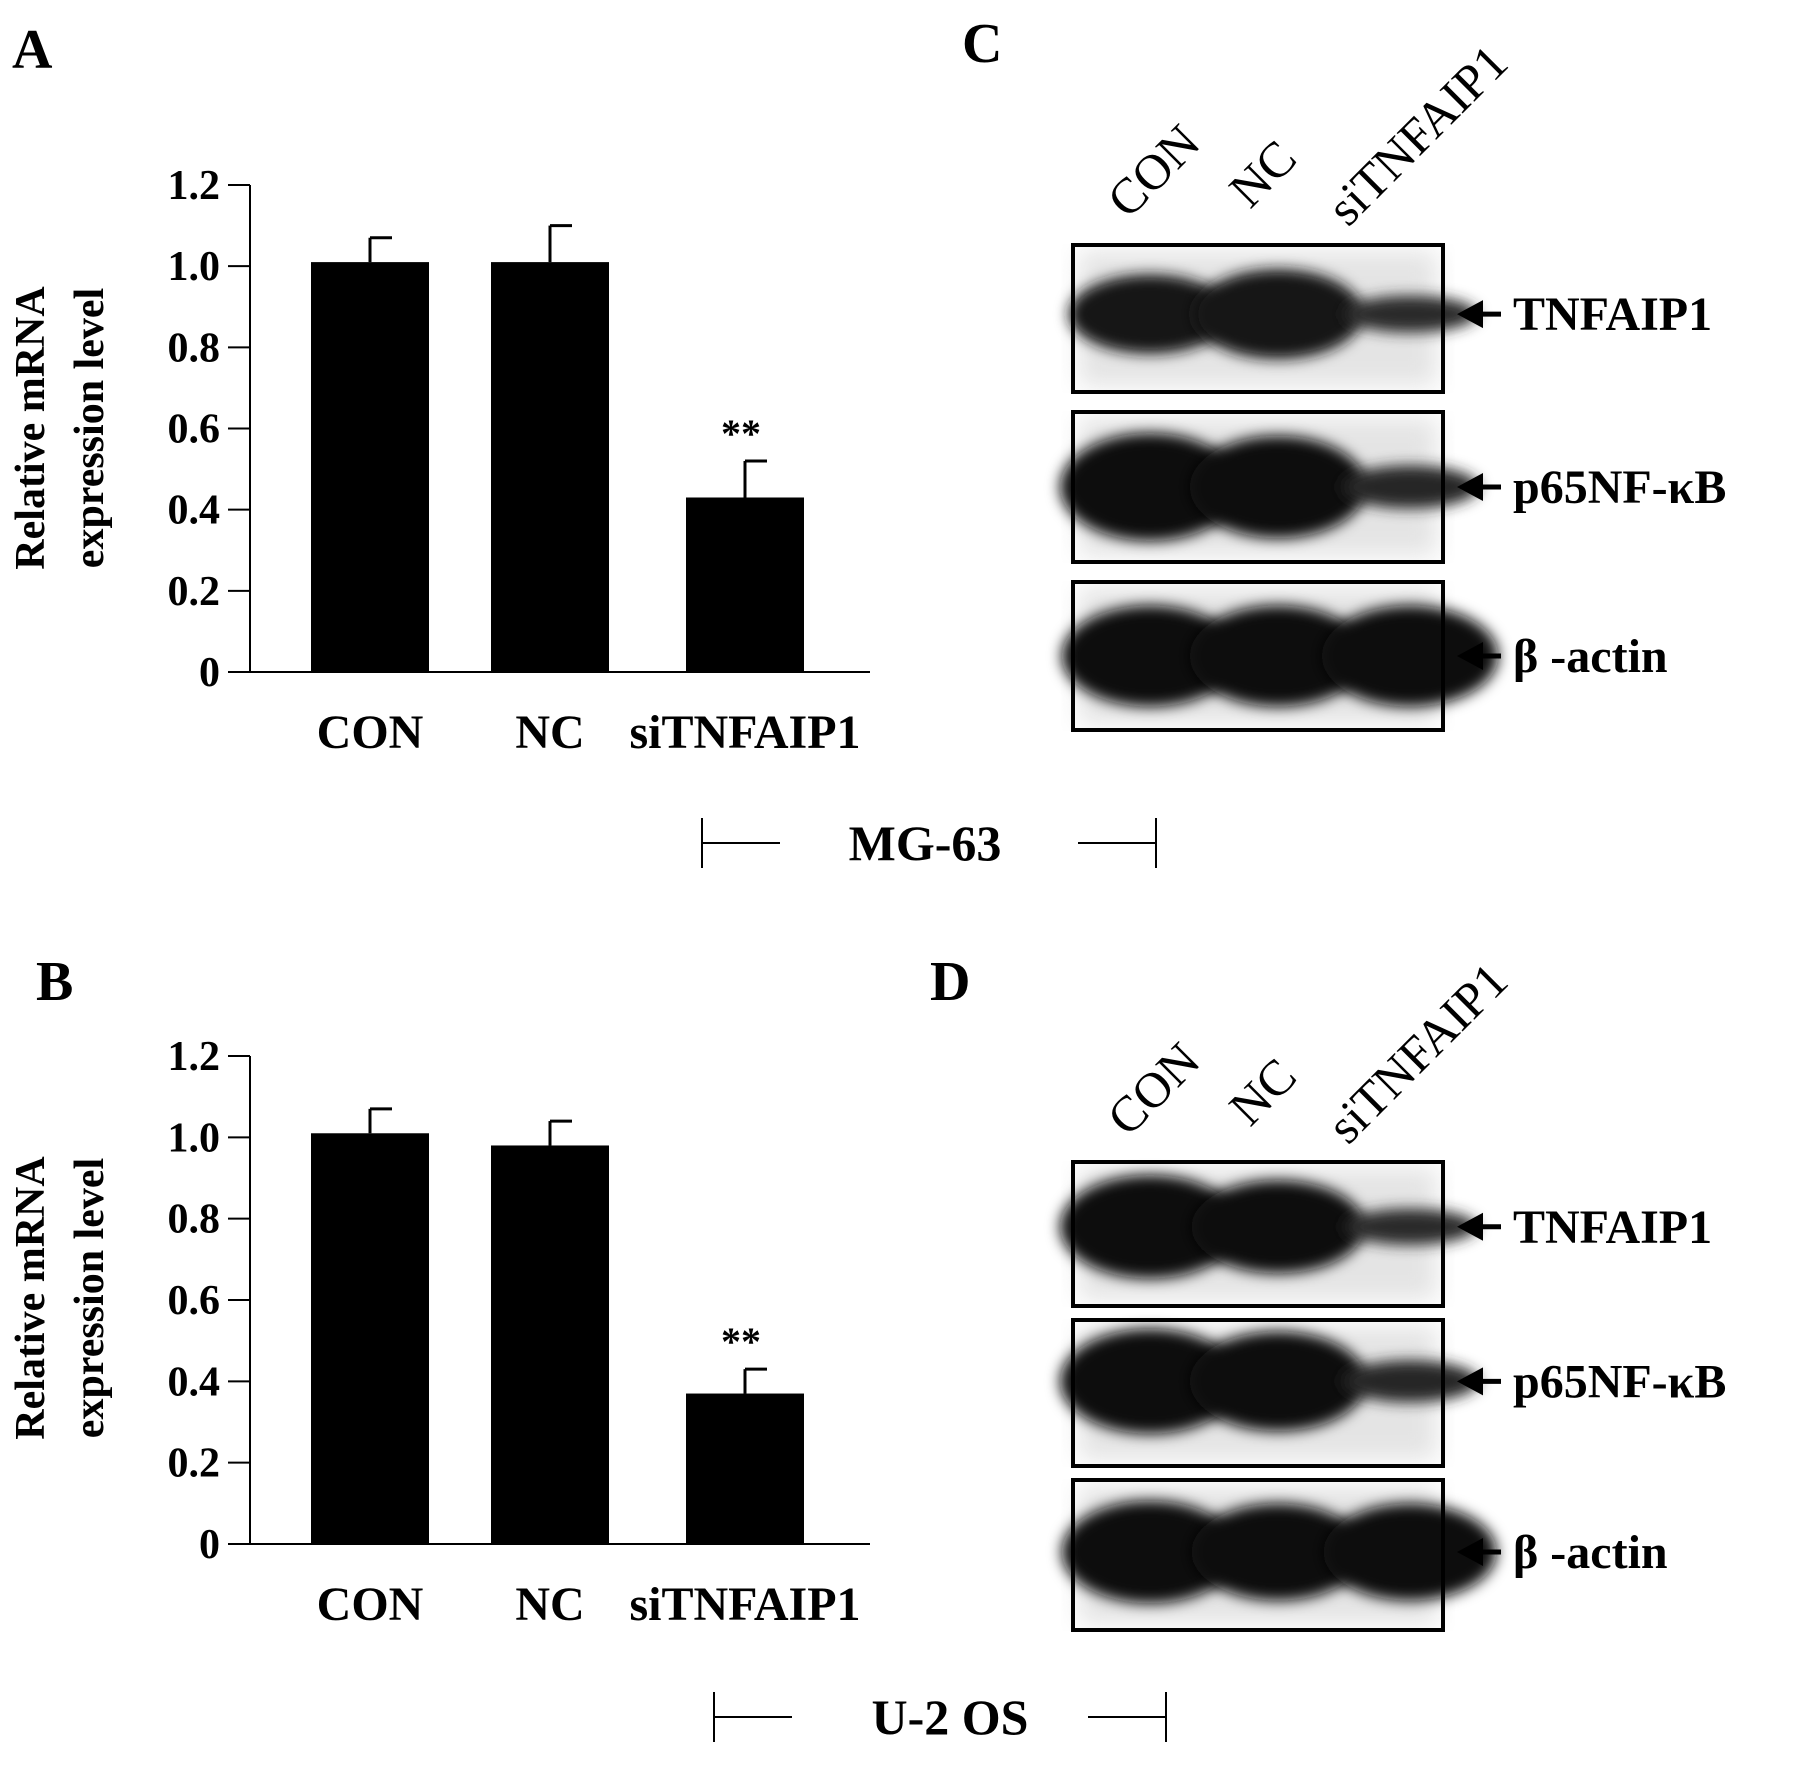 This screenshot has width=1795, height=1765. Describe the element at coordinates (982, 44) in the screenshot. I see `panel-label-c: C` at that location.